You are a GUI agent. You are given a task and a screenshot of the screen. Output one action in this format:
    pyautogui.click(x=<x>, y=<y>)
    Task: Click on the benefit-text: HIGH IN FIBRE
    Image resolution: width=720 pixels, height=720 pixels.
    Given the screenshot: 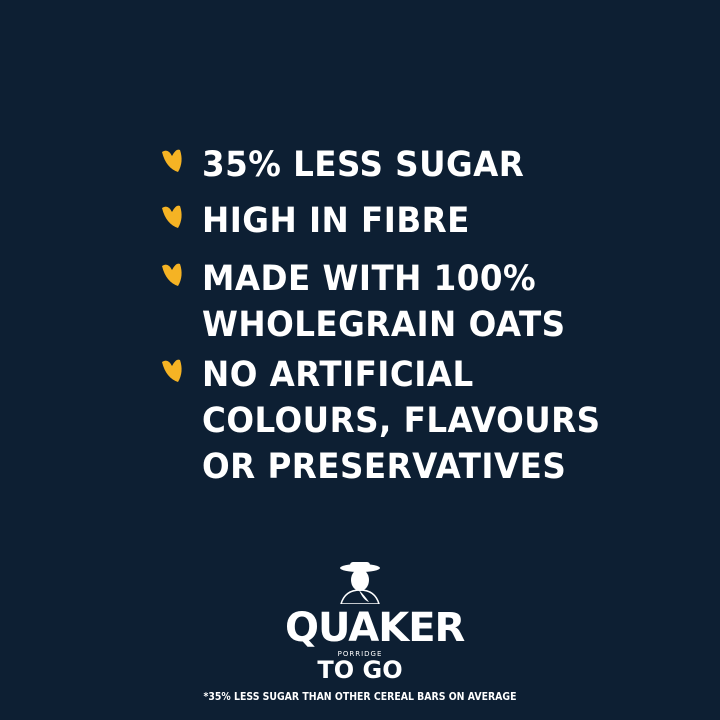 What is the action you would take?
    pyautogui.click(x=336, y=221)
    